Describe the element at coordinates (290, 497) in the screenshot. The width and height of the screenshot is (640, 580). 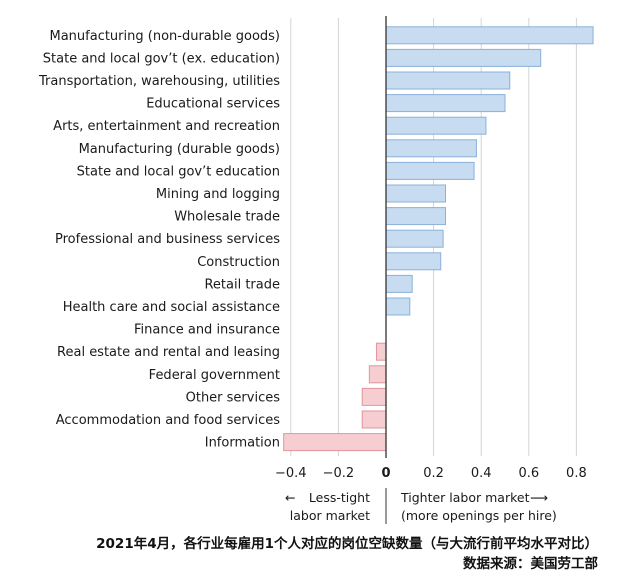
I see `left-arrow: ←` at that location.